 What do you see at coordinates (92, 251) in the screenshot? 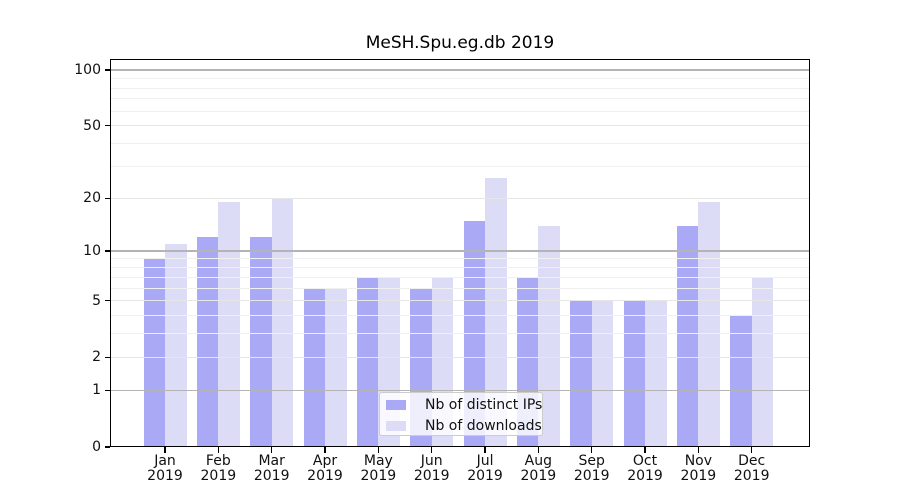
I see `y-tick-label-10: 10` at bounding box center [92, 251].